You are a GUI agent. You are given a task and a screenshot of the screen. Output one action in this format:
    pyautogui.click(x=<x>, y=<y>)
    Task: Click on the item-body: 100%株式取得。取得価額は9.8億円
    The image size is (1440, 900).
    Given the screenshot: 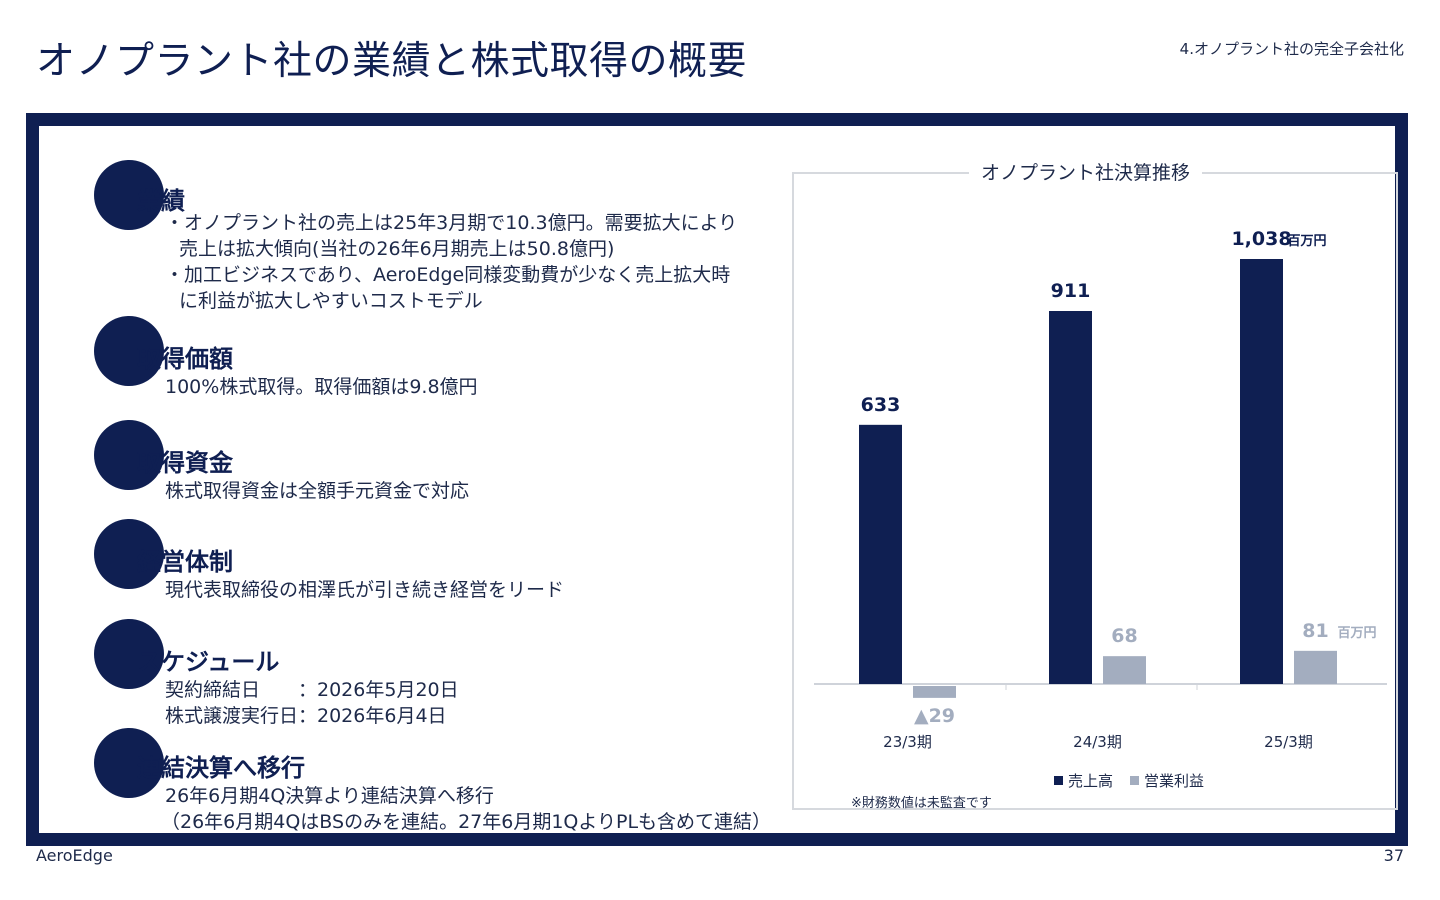 What is the action you would take?
    pyautogui.click(x=321, y=387)
    